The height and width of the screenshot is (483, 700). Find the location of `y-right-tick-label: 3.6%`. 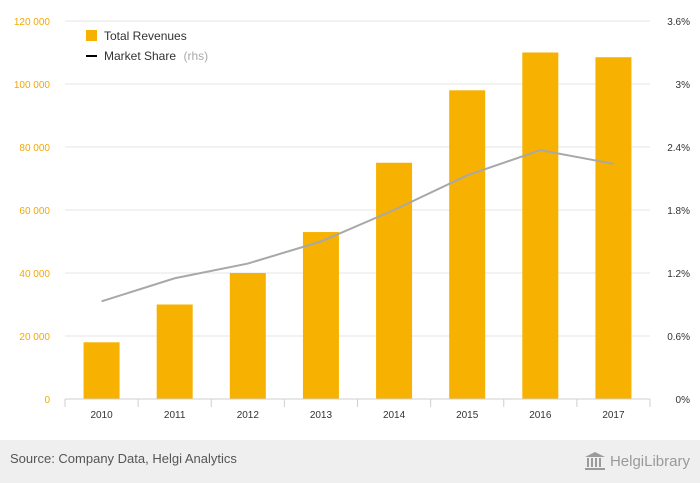

y-right-tick-label: 3.6% is located at coordinates (678, 22).